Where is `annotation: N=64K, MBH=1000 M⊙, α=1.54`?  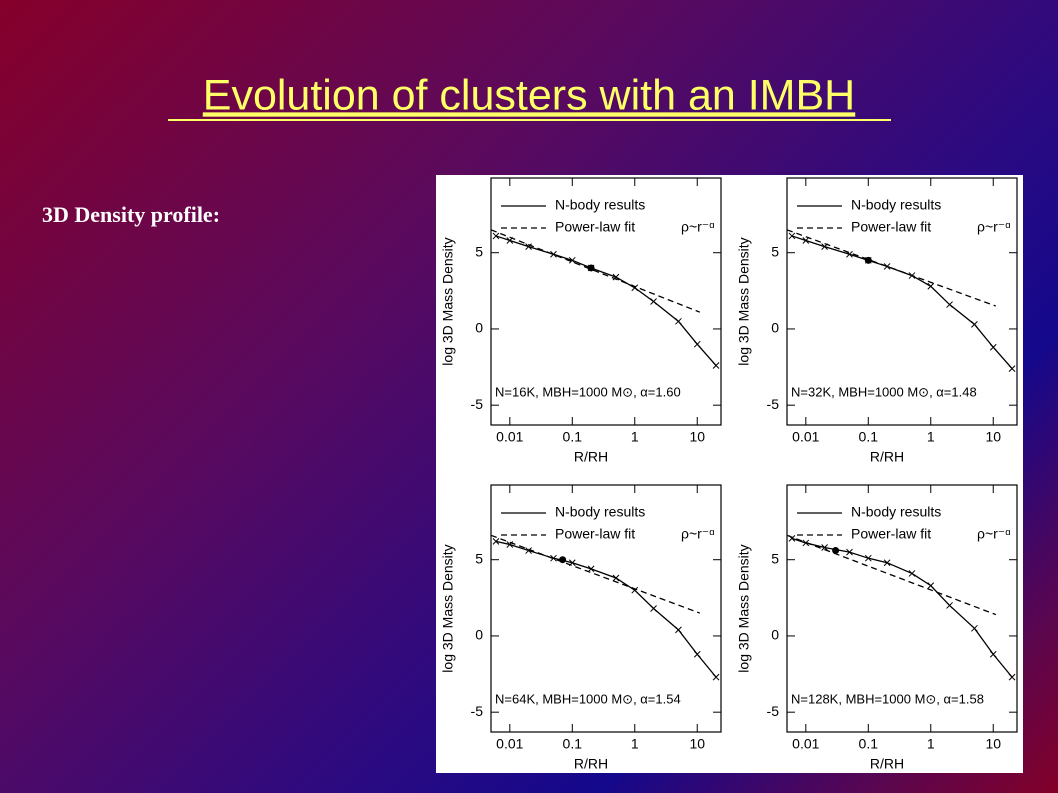
annotation: N=64K, MBH=1000 M⊙, α=1.54 is located at coordinates (588, 698).